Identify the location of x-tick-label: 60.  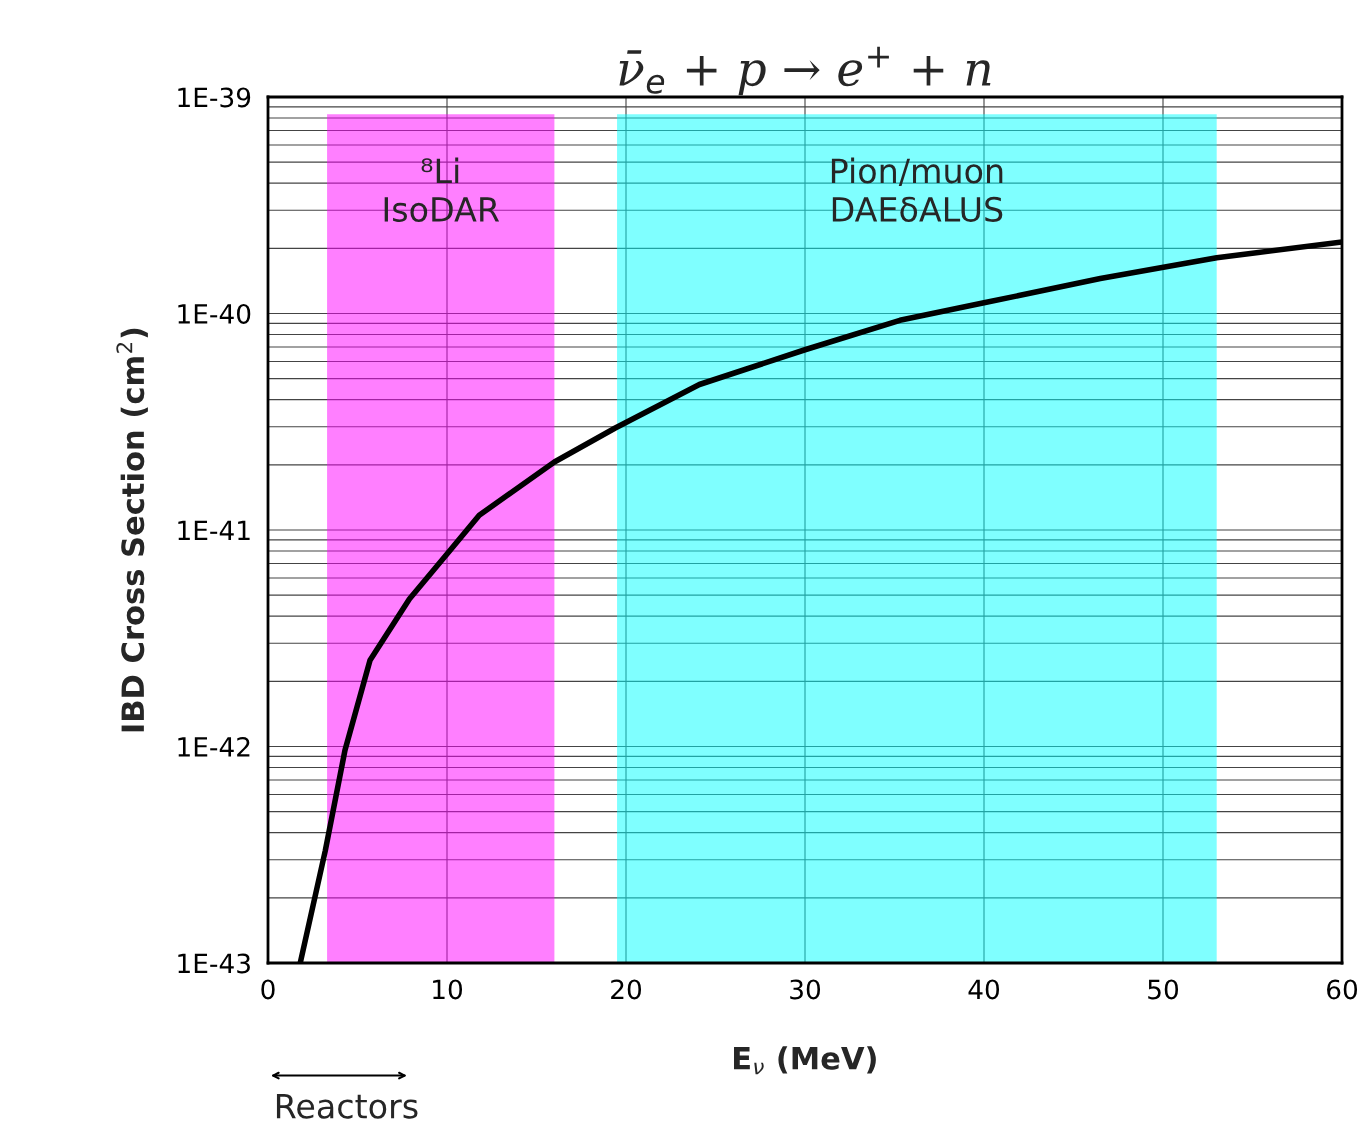
(1342, 989).